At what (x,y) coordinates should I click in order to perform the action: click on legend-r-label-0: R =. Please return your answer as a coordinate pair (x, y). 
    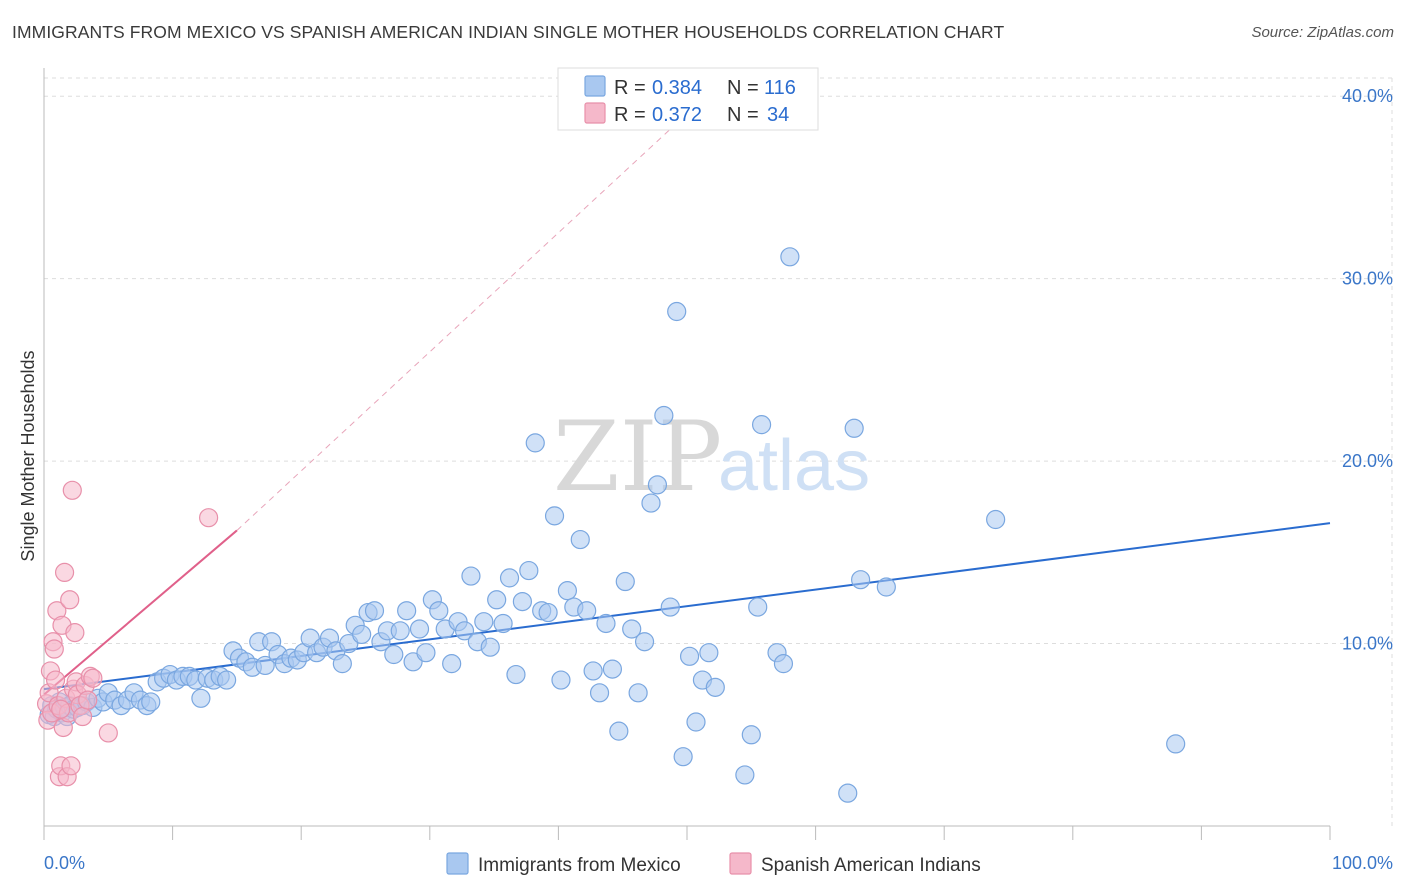
    Looking at the image, I should click on (630, 88).